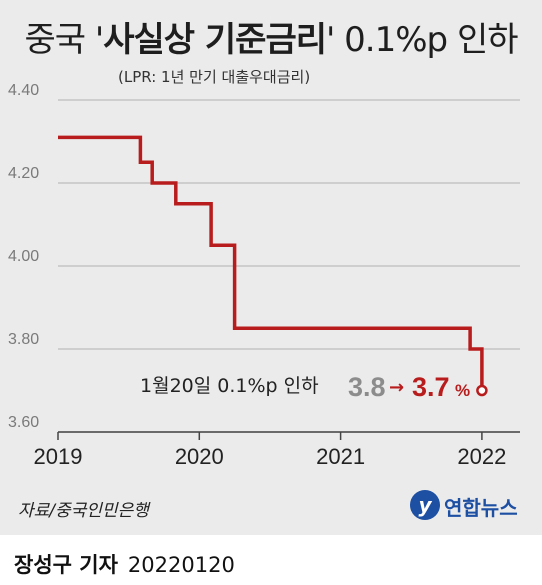 The image size is (542, 585). Describe the element at coordinates (482, 390) in the screenshot. I see `latest-point-marker` at that location.